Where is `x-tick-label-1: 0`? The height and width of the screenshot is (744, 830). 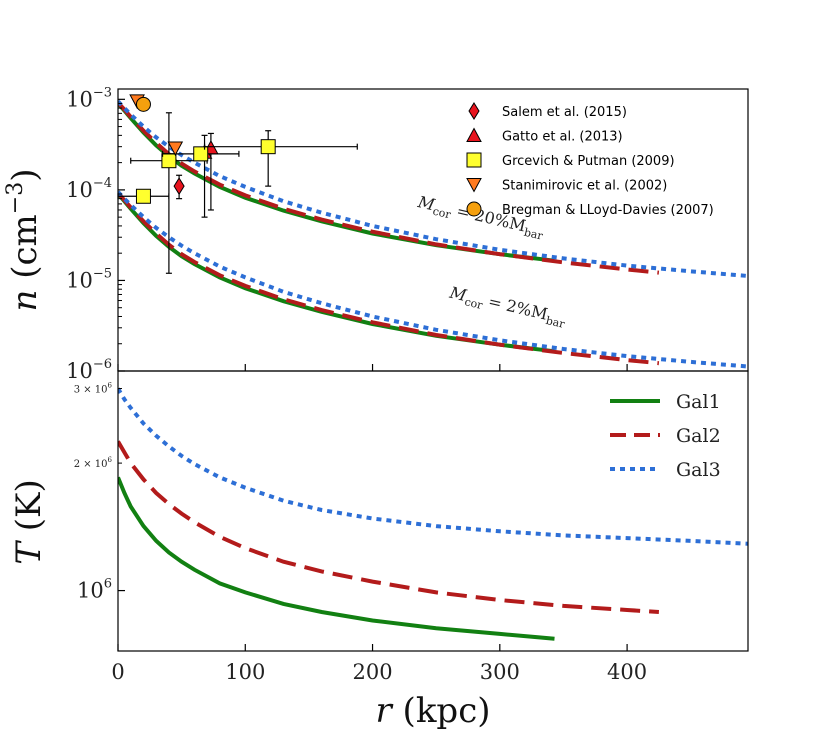
x-tick-label-1: 0 is located at coordinates (117, 672).